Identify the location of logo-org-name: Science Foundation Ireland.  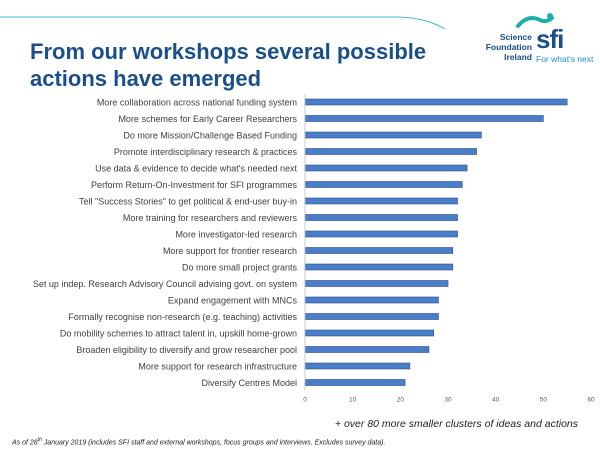
(509, 47).